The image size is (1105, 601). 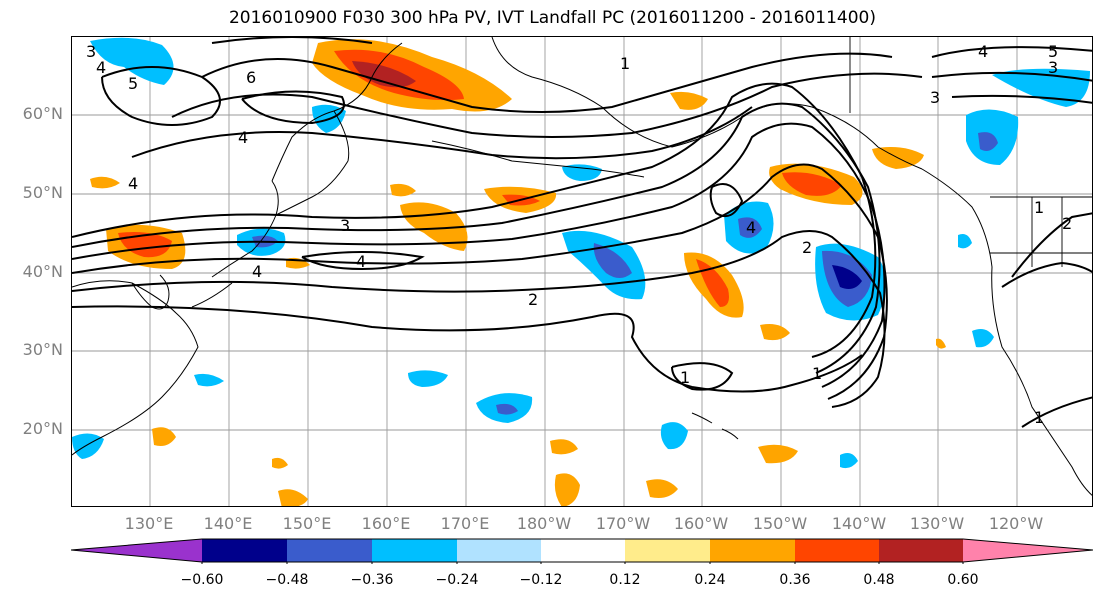 What do you see at coordinates (235, 244) in the screenshot?
I see `coast-japan` at bounding box center [235, 244].